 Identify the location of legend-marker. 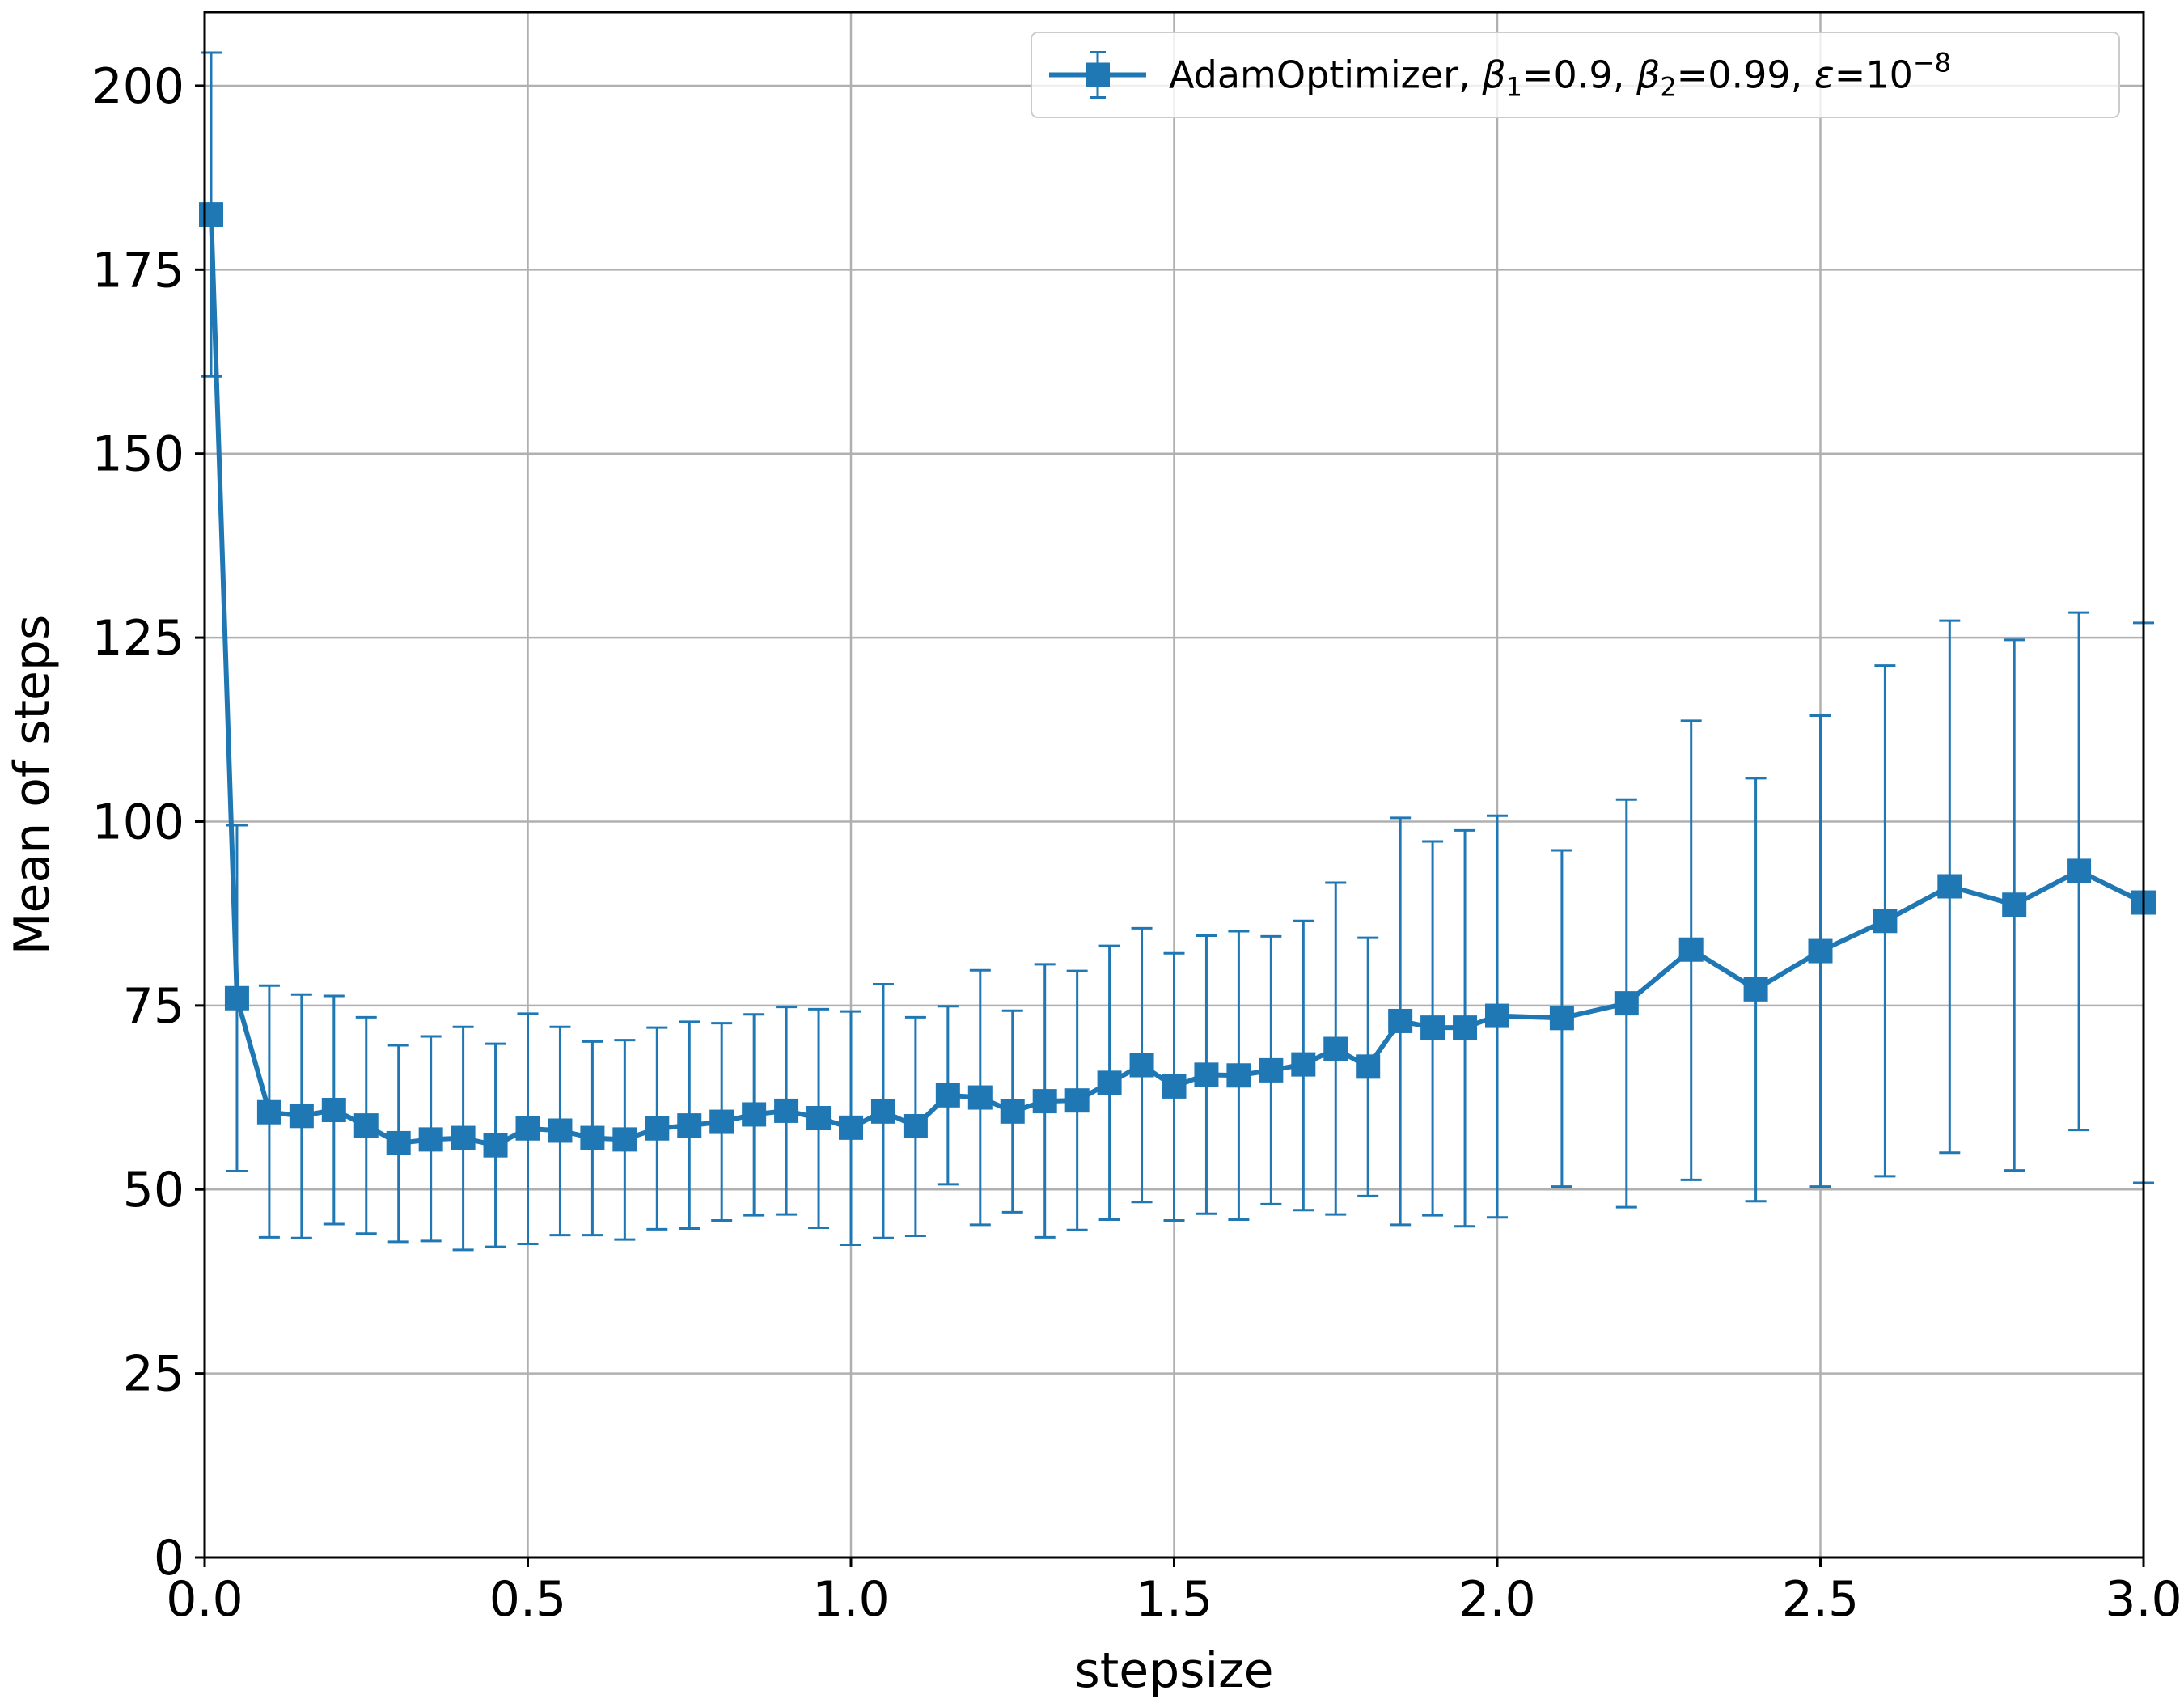
(1097, 75).